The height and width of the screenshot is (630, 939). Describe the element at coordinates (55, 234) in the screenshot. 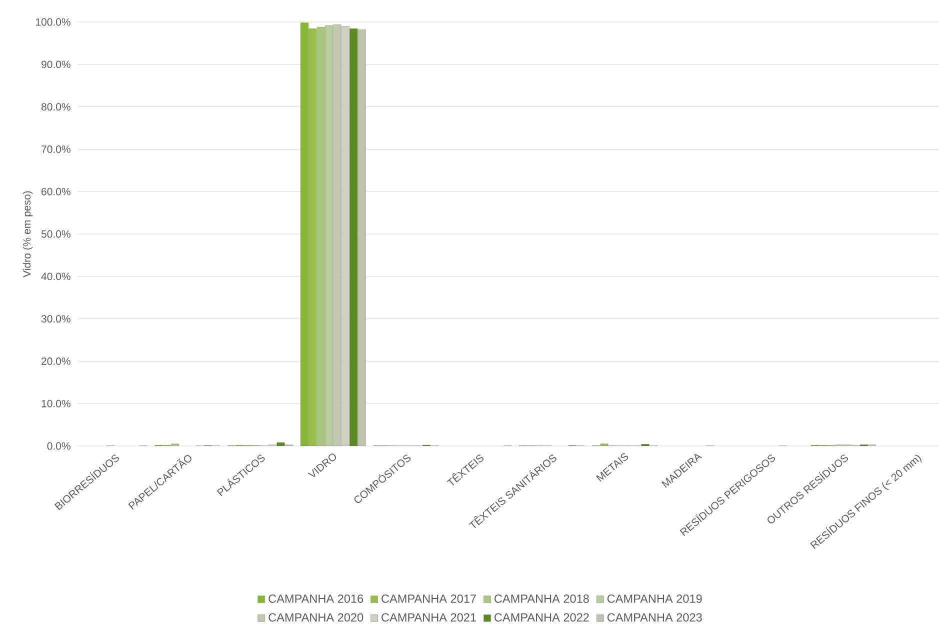

I see `y-tick-label: 50.0%` at that location.